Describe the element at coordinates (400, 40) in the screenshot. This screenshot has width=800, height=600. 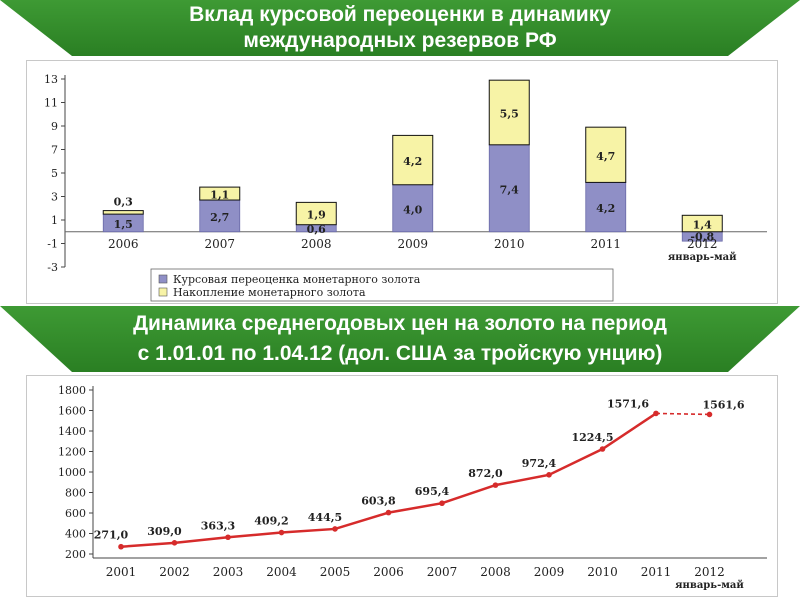
I see `top-banner-line2: международных резервов РФ` at that location.